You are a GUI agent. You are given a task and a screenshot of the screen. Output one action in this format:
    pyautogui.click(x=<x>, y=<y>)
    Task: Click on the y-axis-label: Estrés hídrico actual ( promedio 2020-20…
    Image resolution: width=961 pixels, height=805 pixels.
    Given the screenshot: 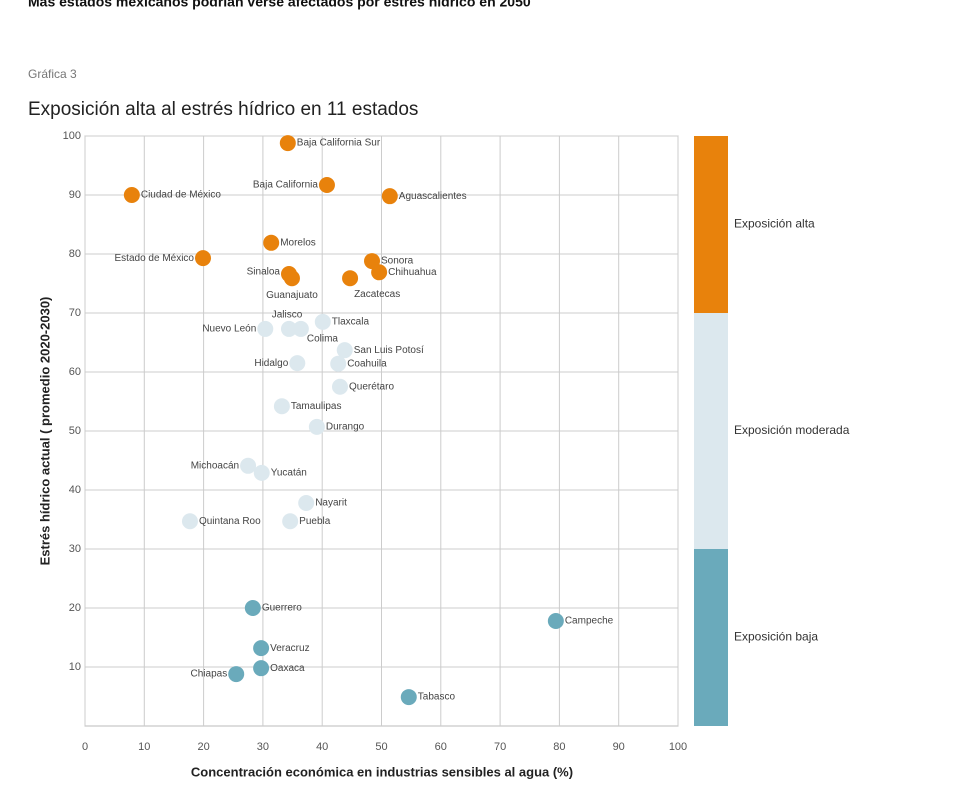 What is the action you would take?
    pyautogui.click(x=44, y=431)
    